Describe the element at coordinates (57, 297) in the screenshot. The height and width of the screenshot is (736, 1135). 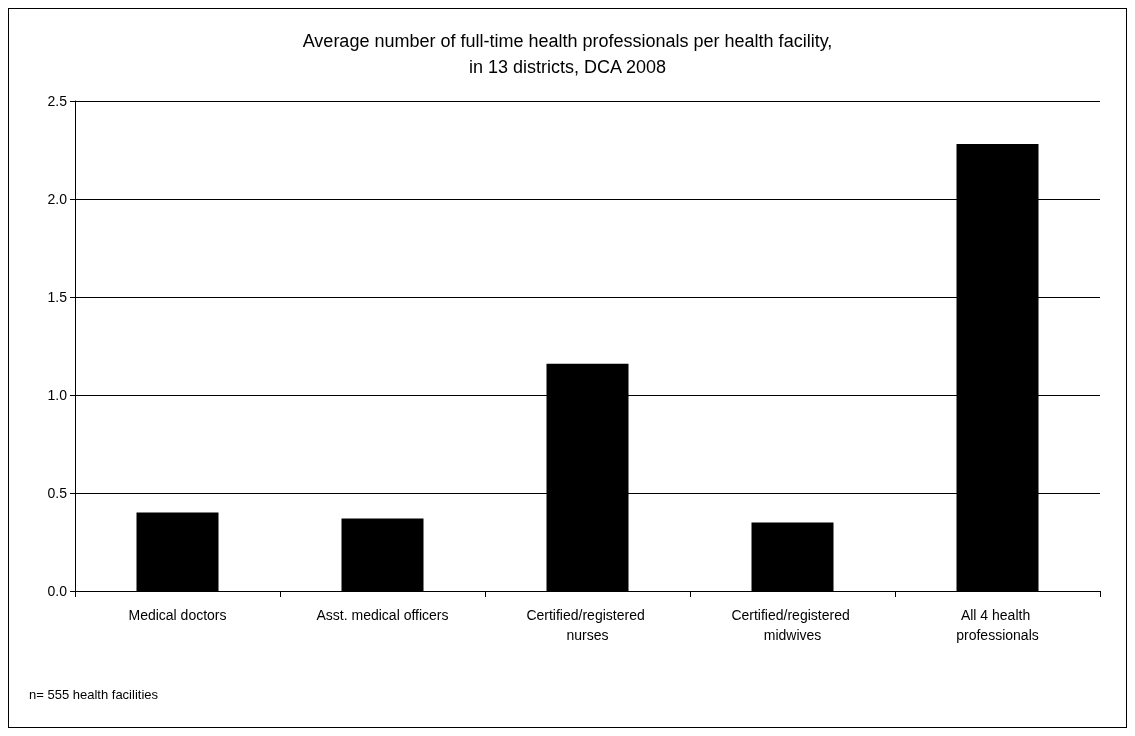
I see `y-tick-label: 1.5` at that location.